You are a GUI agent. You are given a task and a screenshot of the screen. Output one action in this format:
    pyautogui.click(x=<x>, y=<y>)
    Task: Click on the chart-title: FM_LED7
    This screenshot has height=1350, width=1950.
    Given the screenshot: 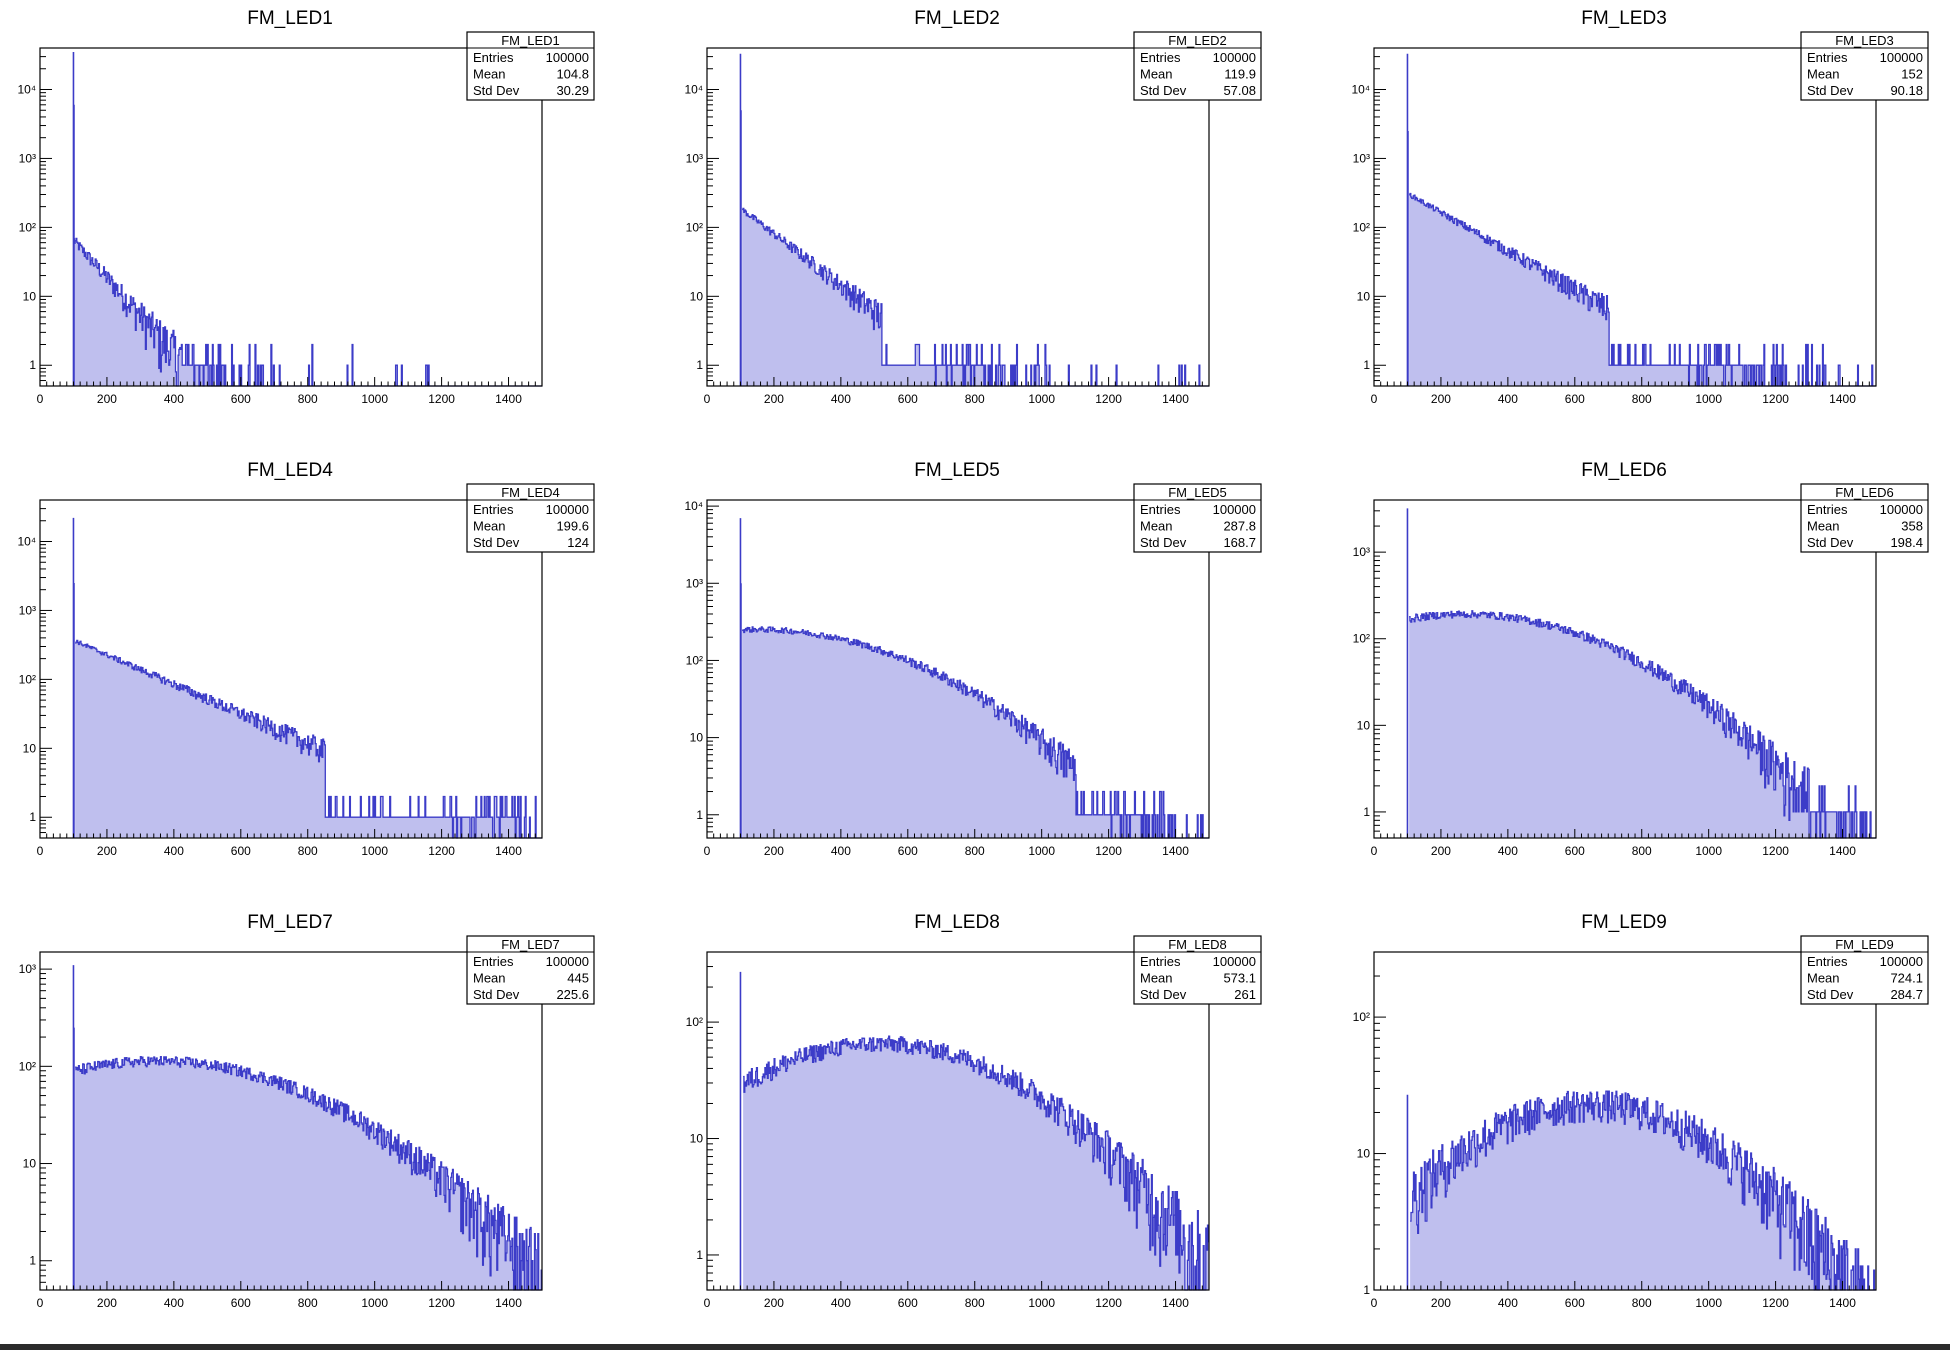 What is the action you would take?
    pyautogui.click(x=290, y=922)
    